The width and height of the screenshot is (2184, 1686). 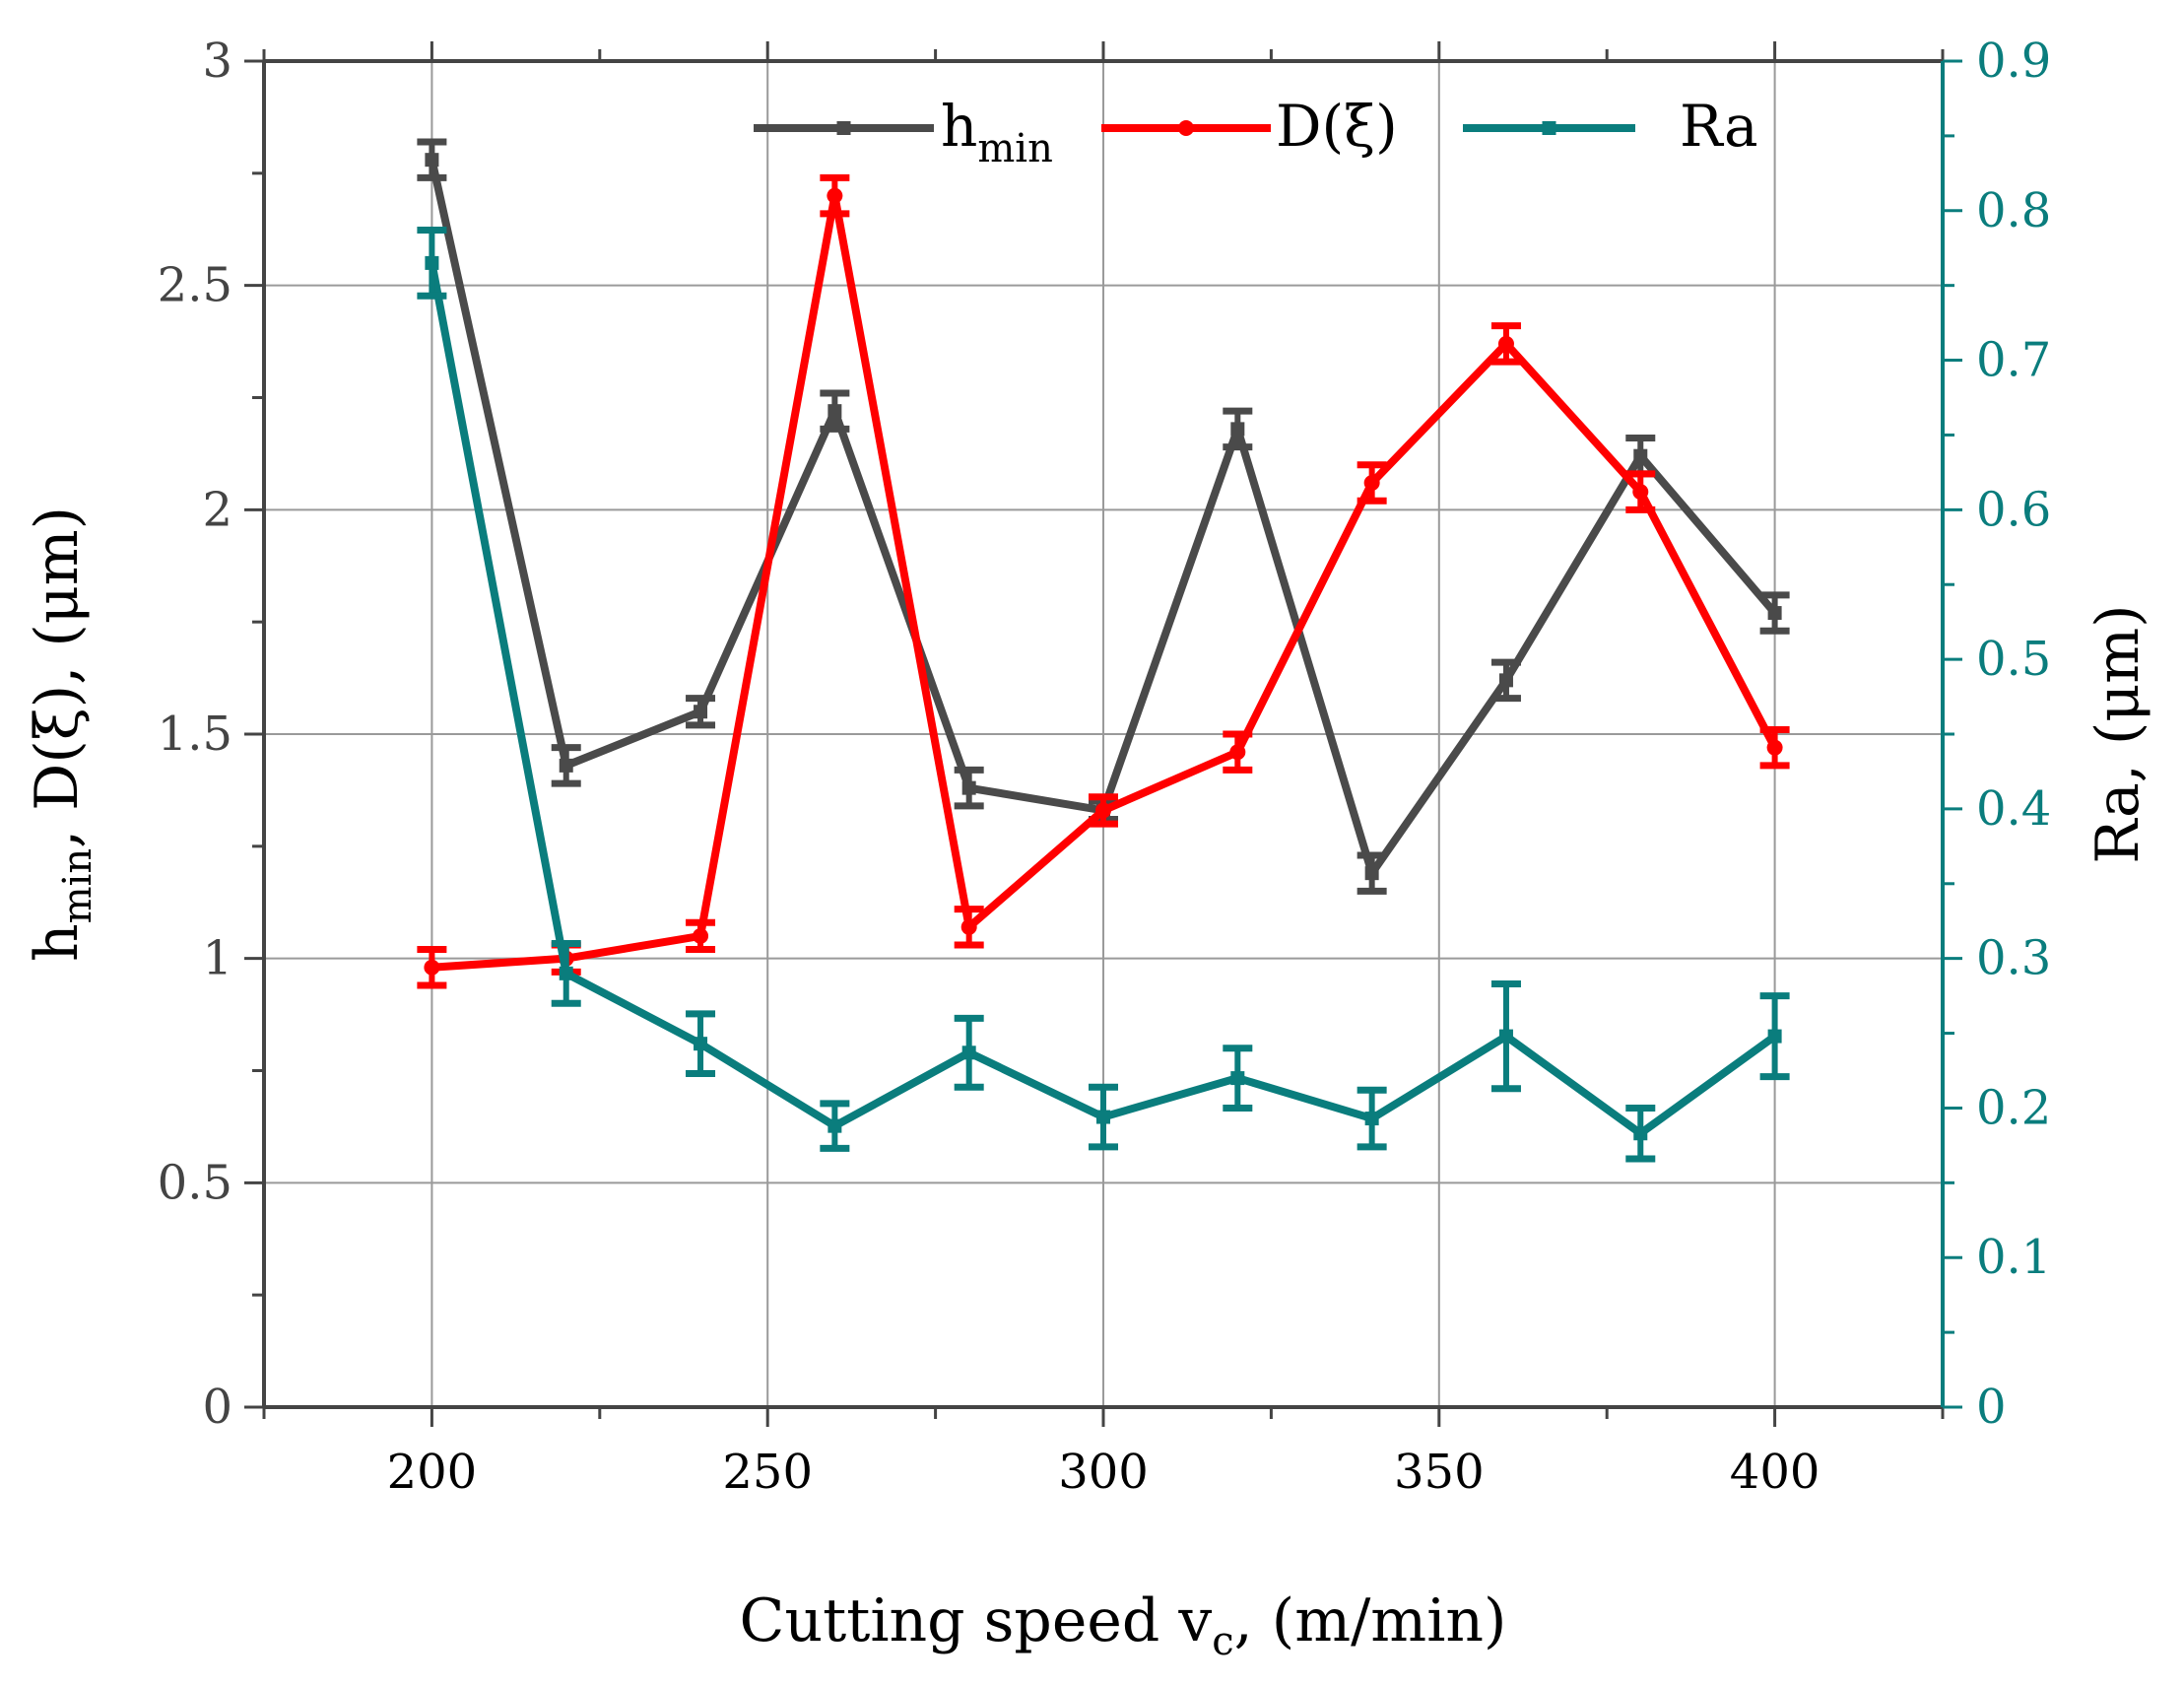 I want to click on left-y-tick-label: 2.5, so click(x=195, y=285).